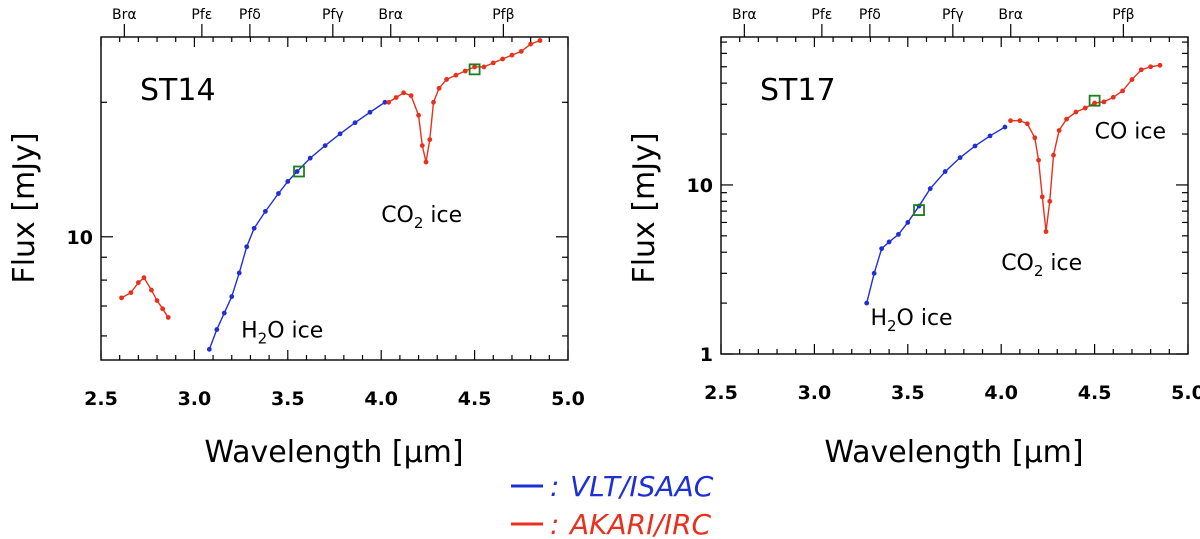 The height and width of the screenshot is (539, 1200). What do you see at coordinates (612, 486) in the screenshot?
I see `legend-item-vlt: : VLT/ISAAC` at bounding box center [612, 486].